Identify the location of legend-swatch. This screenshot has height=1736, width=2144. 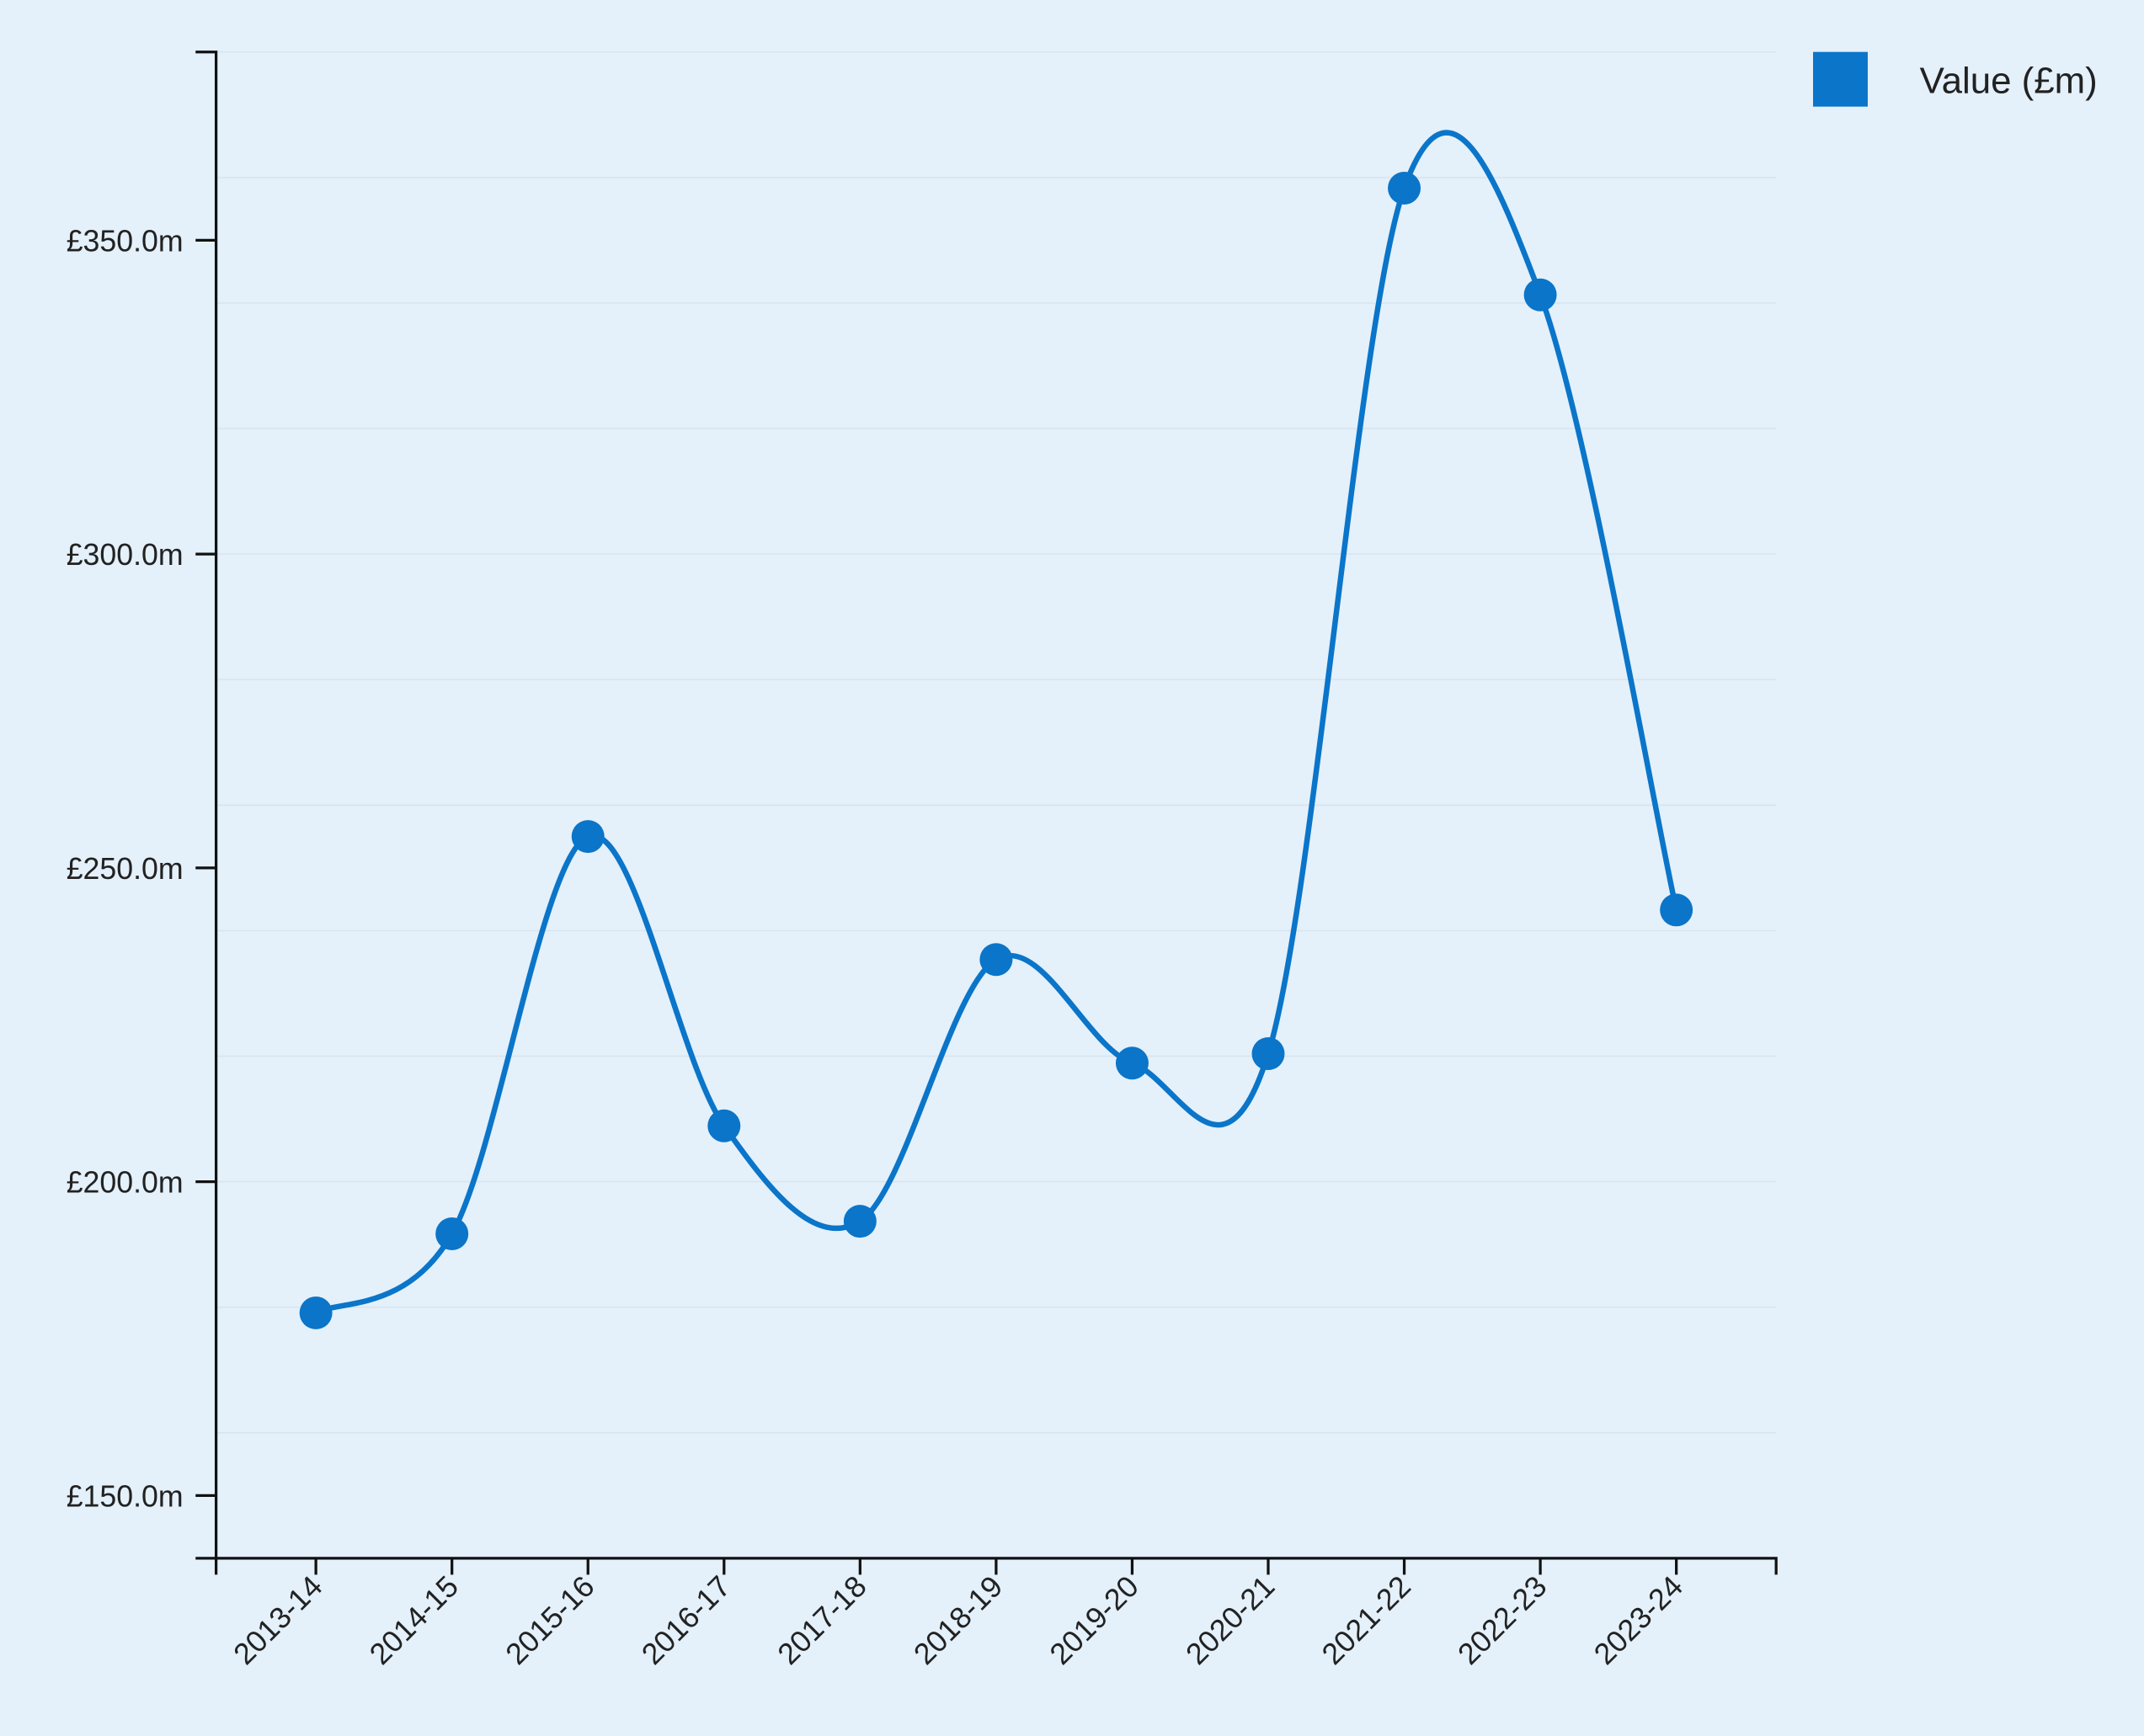
(1840, 79).